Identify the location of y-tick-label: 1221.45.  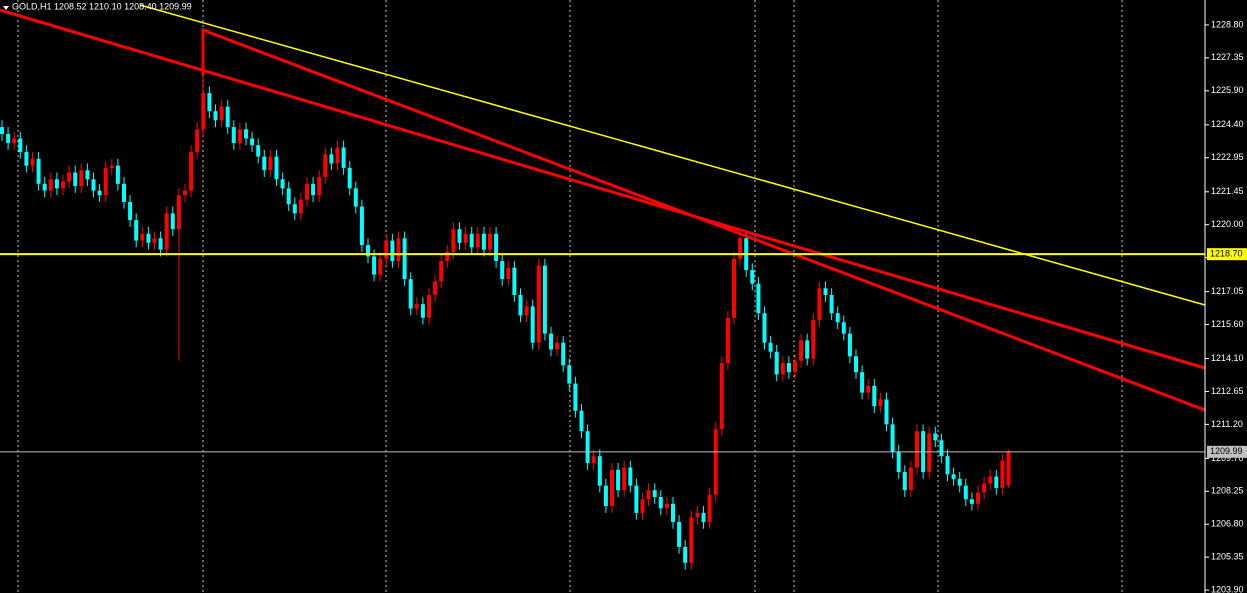
(1227, 191).